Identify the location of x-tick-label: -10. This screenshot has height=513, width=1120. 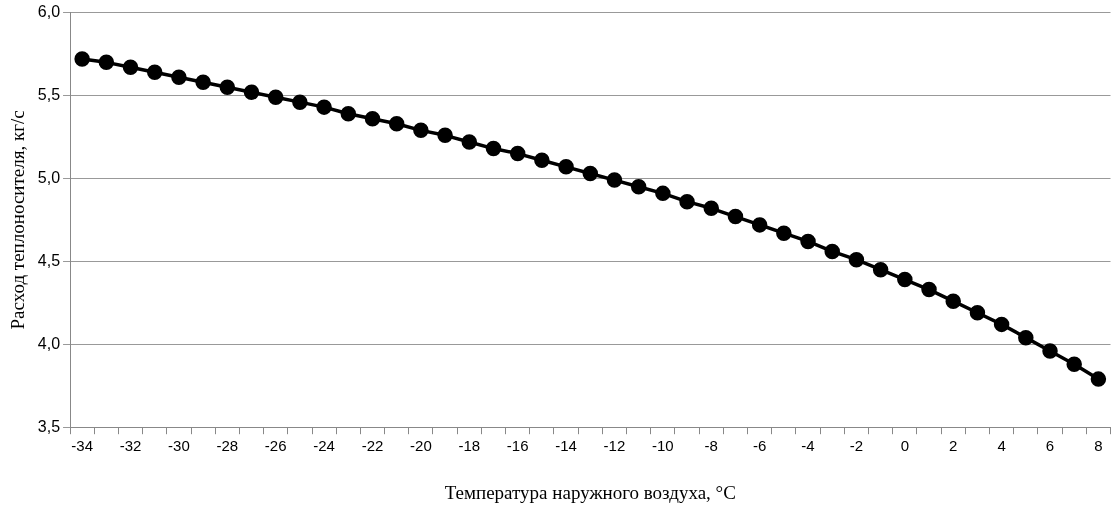
(663, 446).